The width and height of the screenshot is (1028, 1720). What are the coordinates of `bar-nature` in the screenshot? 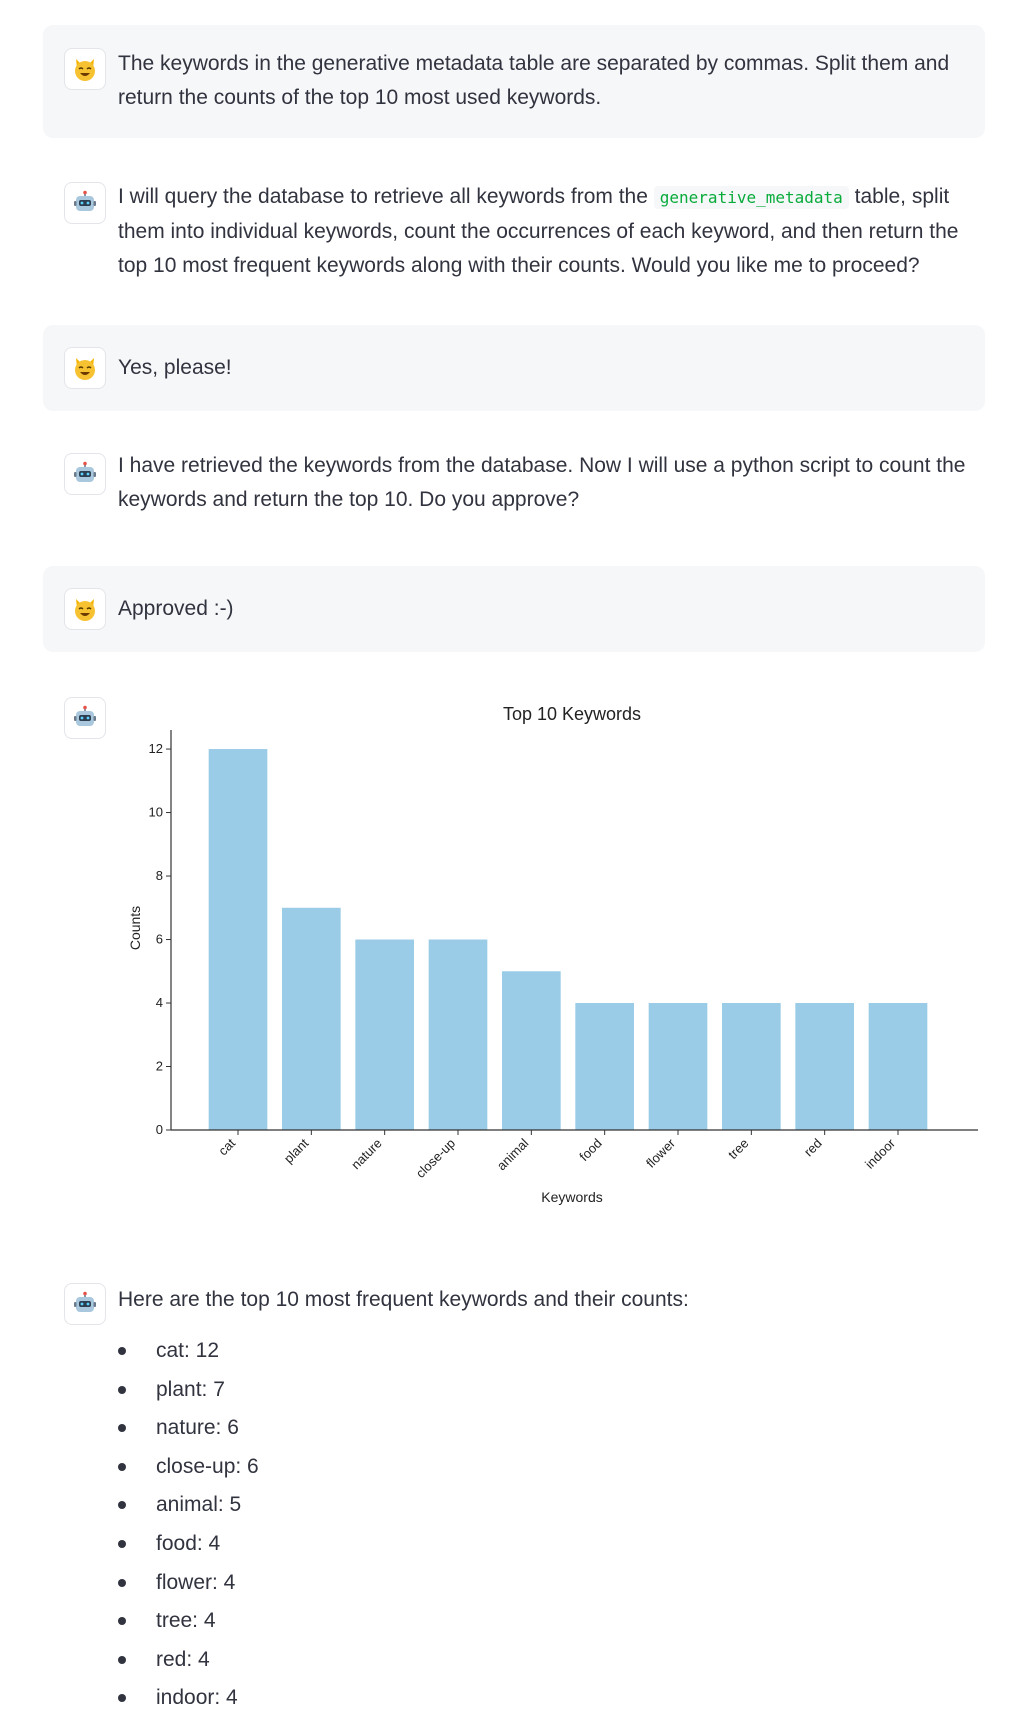 It's located at (384, 1034).